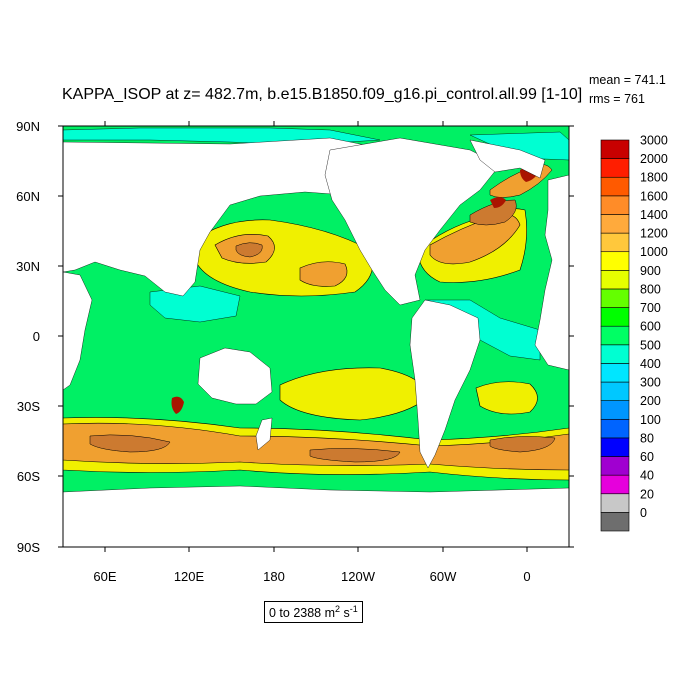 Image resolution: width=700 pixels, height=700 pixels. I want to click on colorbar-label: 60, so click(647, 457).